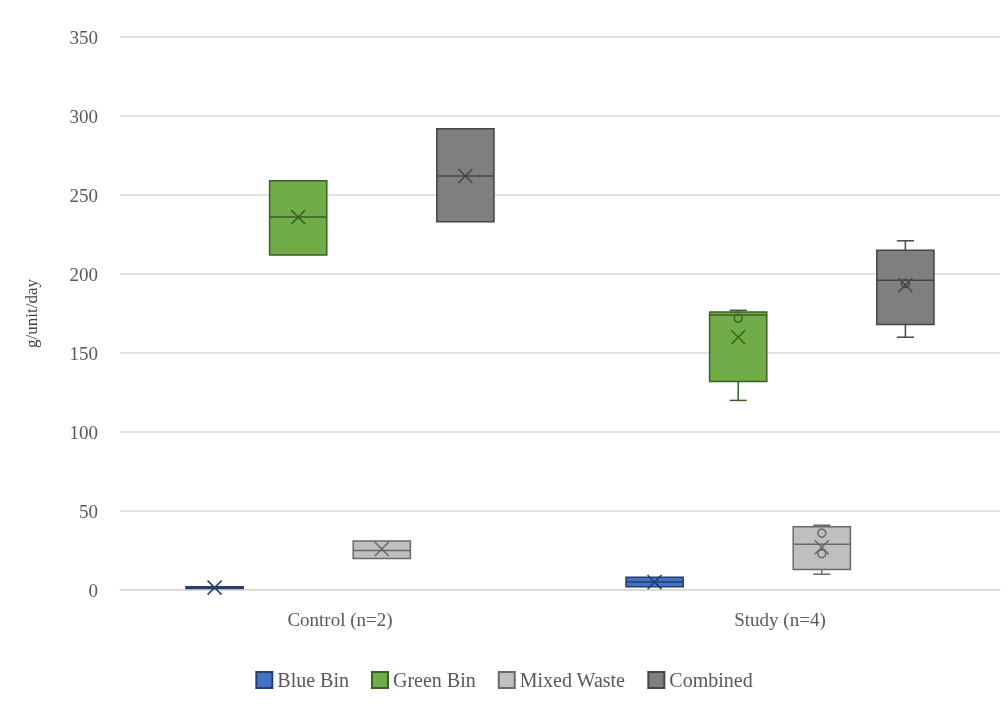 The width and height of the screenshot is (1008, 721). What do you see at coordinates (313, 680) in the screenshot?
I see `legend-label: Blue Bin` at bounding box center [313, 680].